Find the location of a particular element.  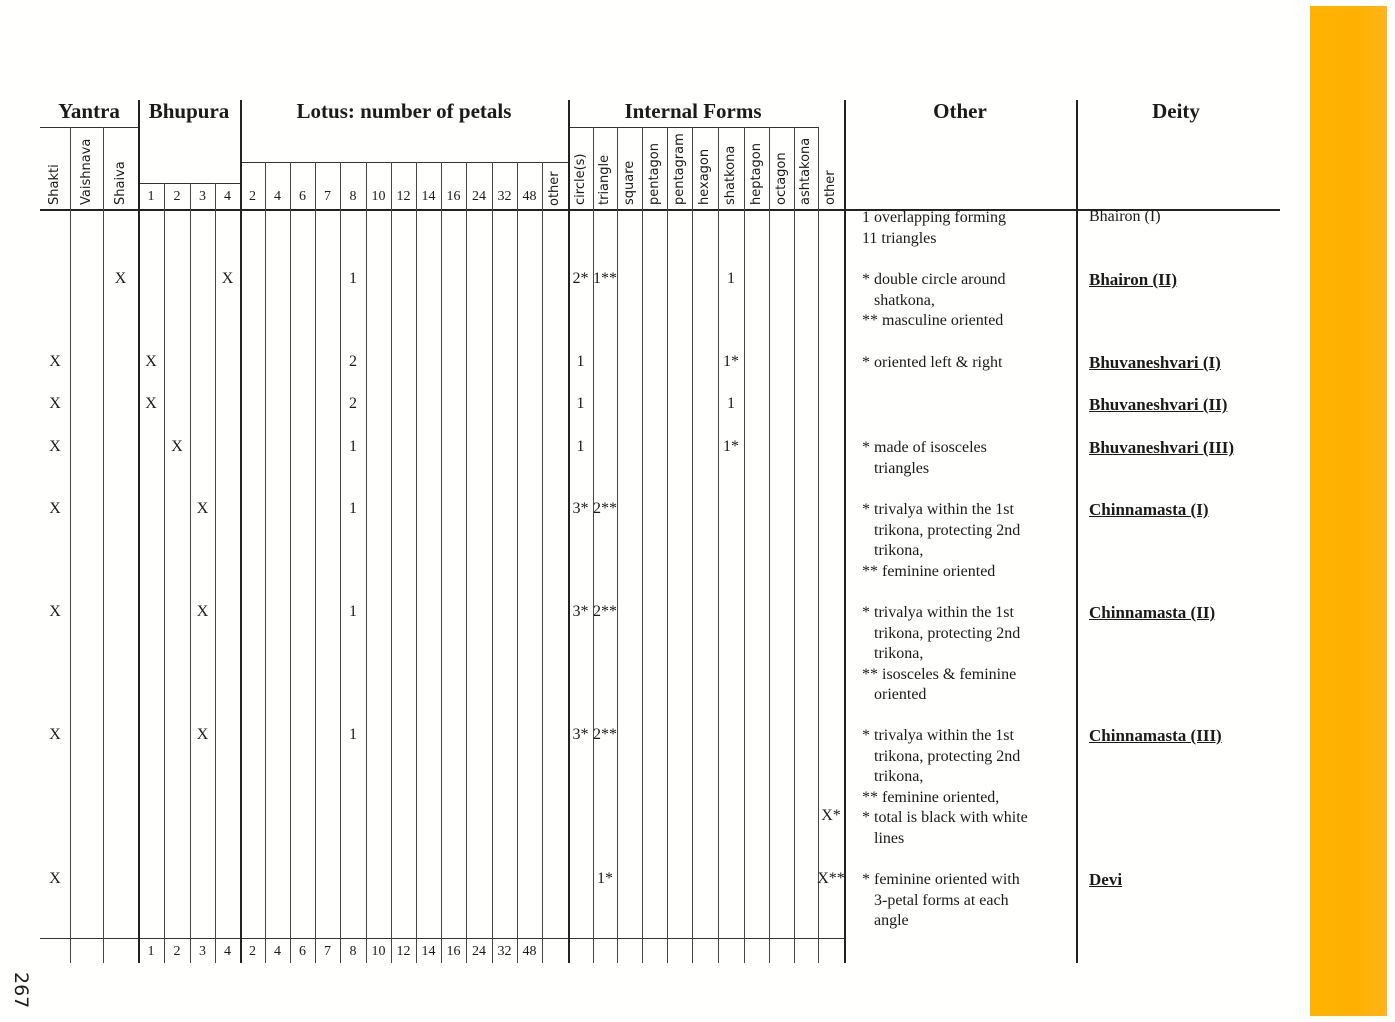

other-note-line: trikona, protecting 2nd is located at coordinates (941, 756).